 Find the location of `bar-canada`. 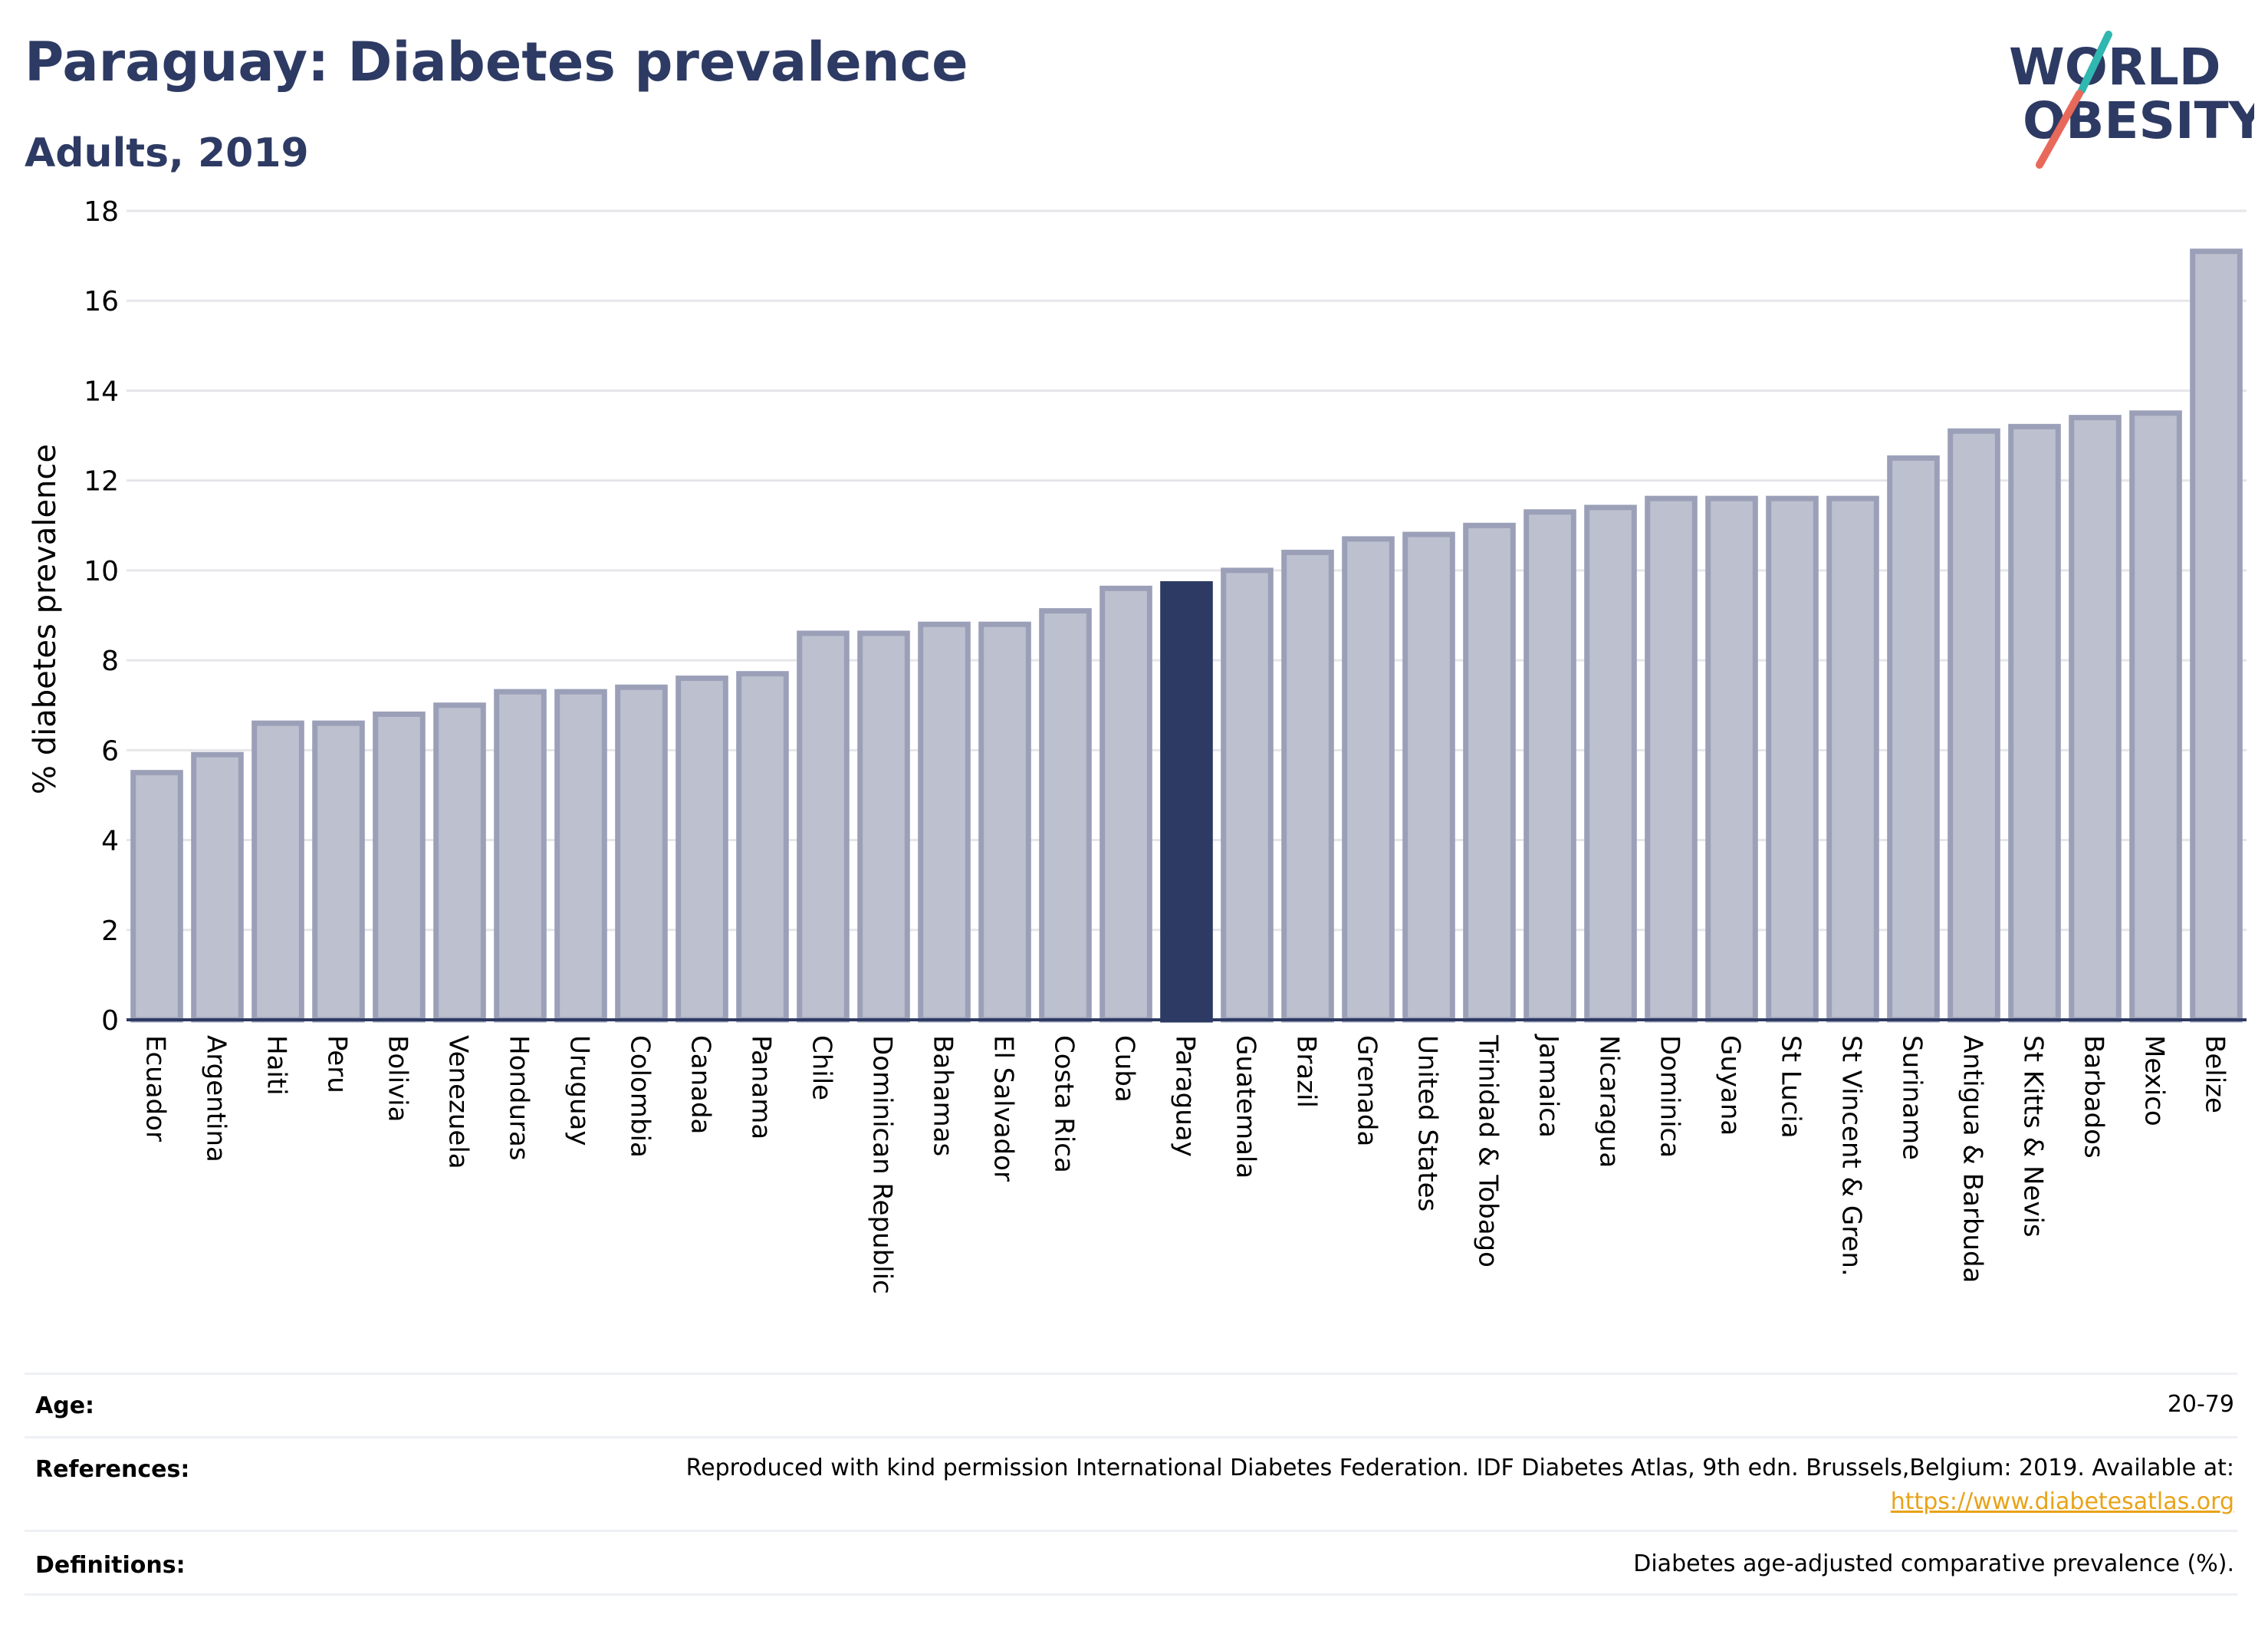

bar-canada is located at coordinates (701, 849).